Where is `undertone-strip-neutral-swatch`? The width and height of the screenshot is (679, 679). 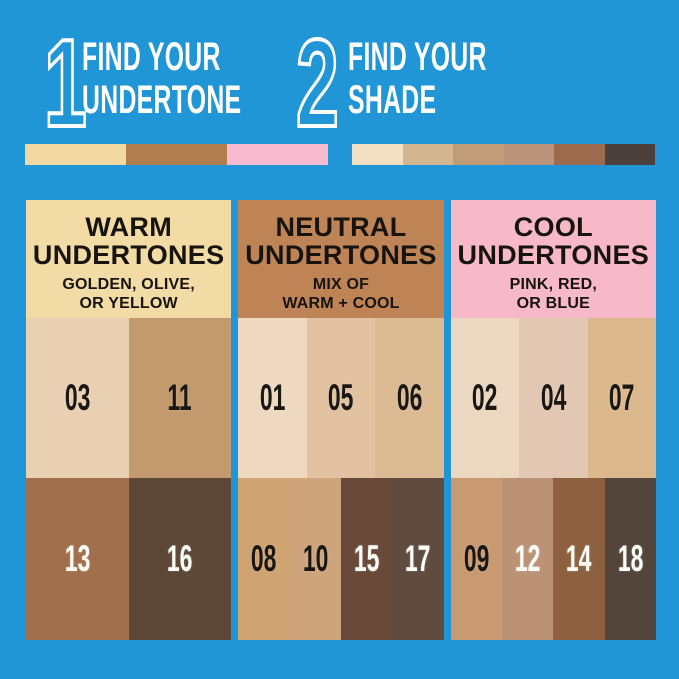
undertone-strip-neutral-swatch is located at coordinates (176, 154).